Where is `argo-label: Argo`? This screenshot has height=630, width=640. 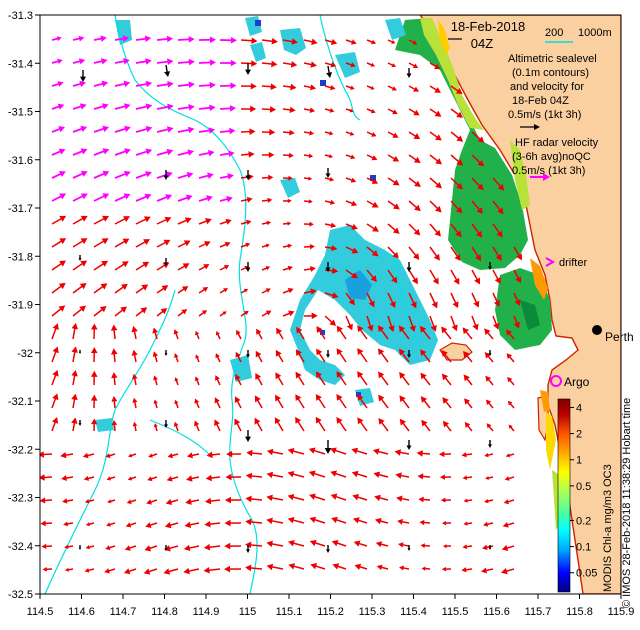
argo-label: Argo is located at coordinates (577, 382).